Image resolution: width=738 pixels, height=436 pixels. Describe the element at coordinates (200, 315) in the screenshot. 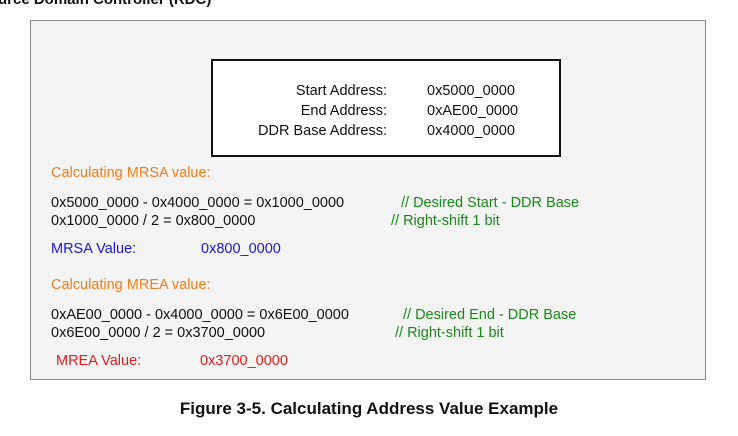

I see `mrea-calc-subtract: 0xAE00_0000 - 0x4000_0000 = 0x6E00_0000` at that location.